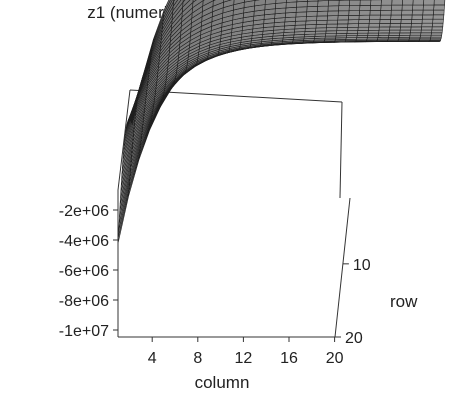  I want to click on z-axis: -2e+06 -4e+06 -6e+06 -8e+06 -1e+07, so click(88, 271).